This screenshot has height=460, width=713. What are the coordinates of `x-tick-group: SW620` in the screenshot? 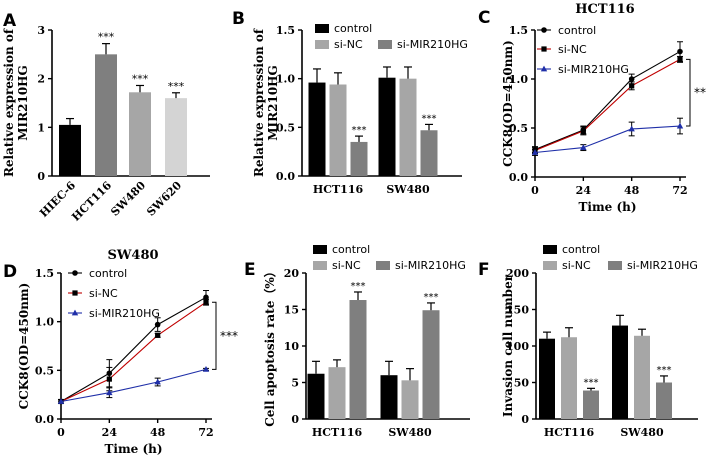 It's located at (164, 199).